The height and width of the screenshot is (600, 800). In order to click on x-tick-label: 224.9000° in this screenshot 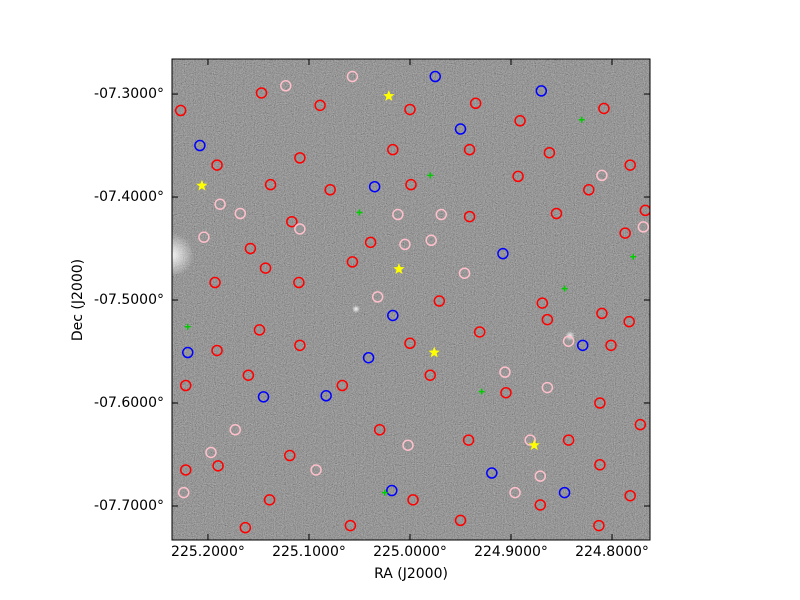, I will do `click(511, 552)`.